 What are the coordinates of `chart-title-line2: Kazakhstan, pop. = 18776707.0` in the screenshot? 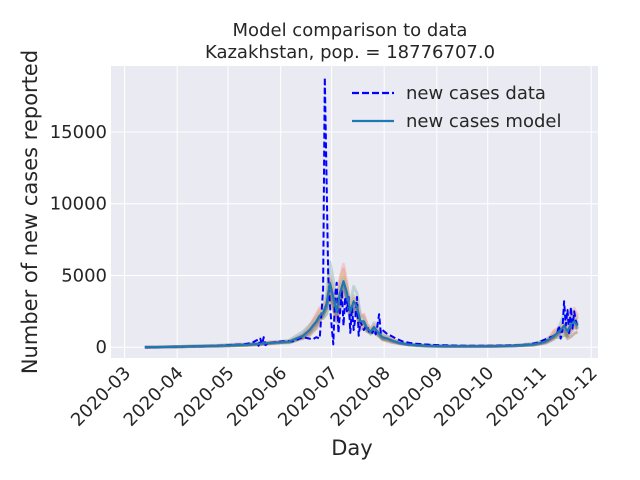 It's located at (350, 52).